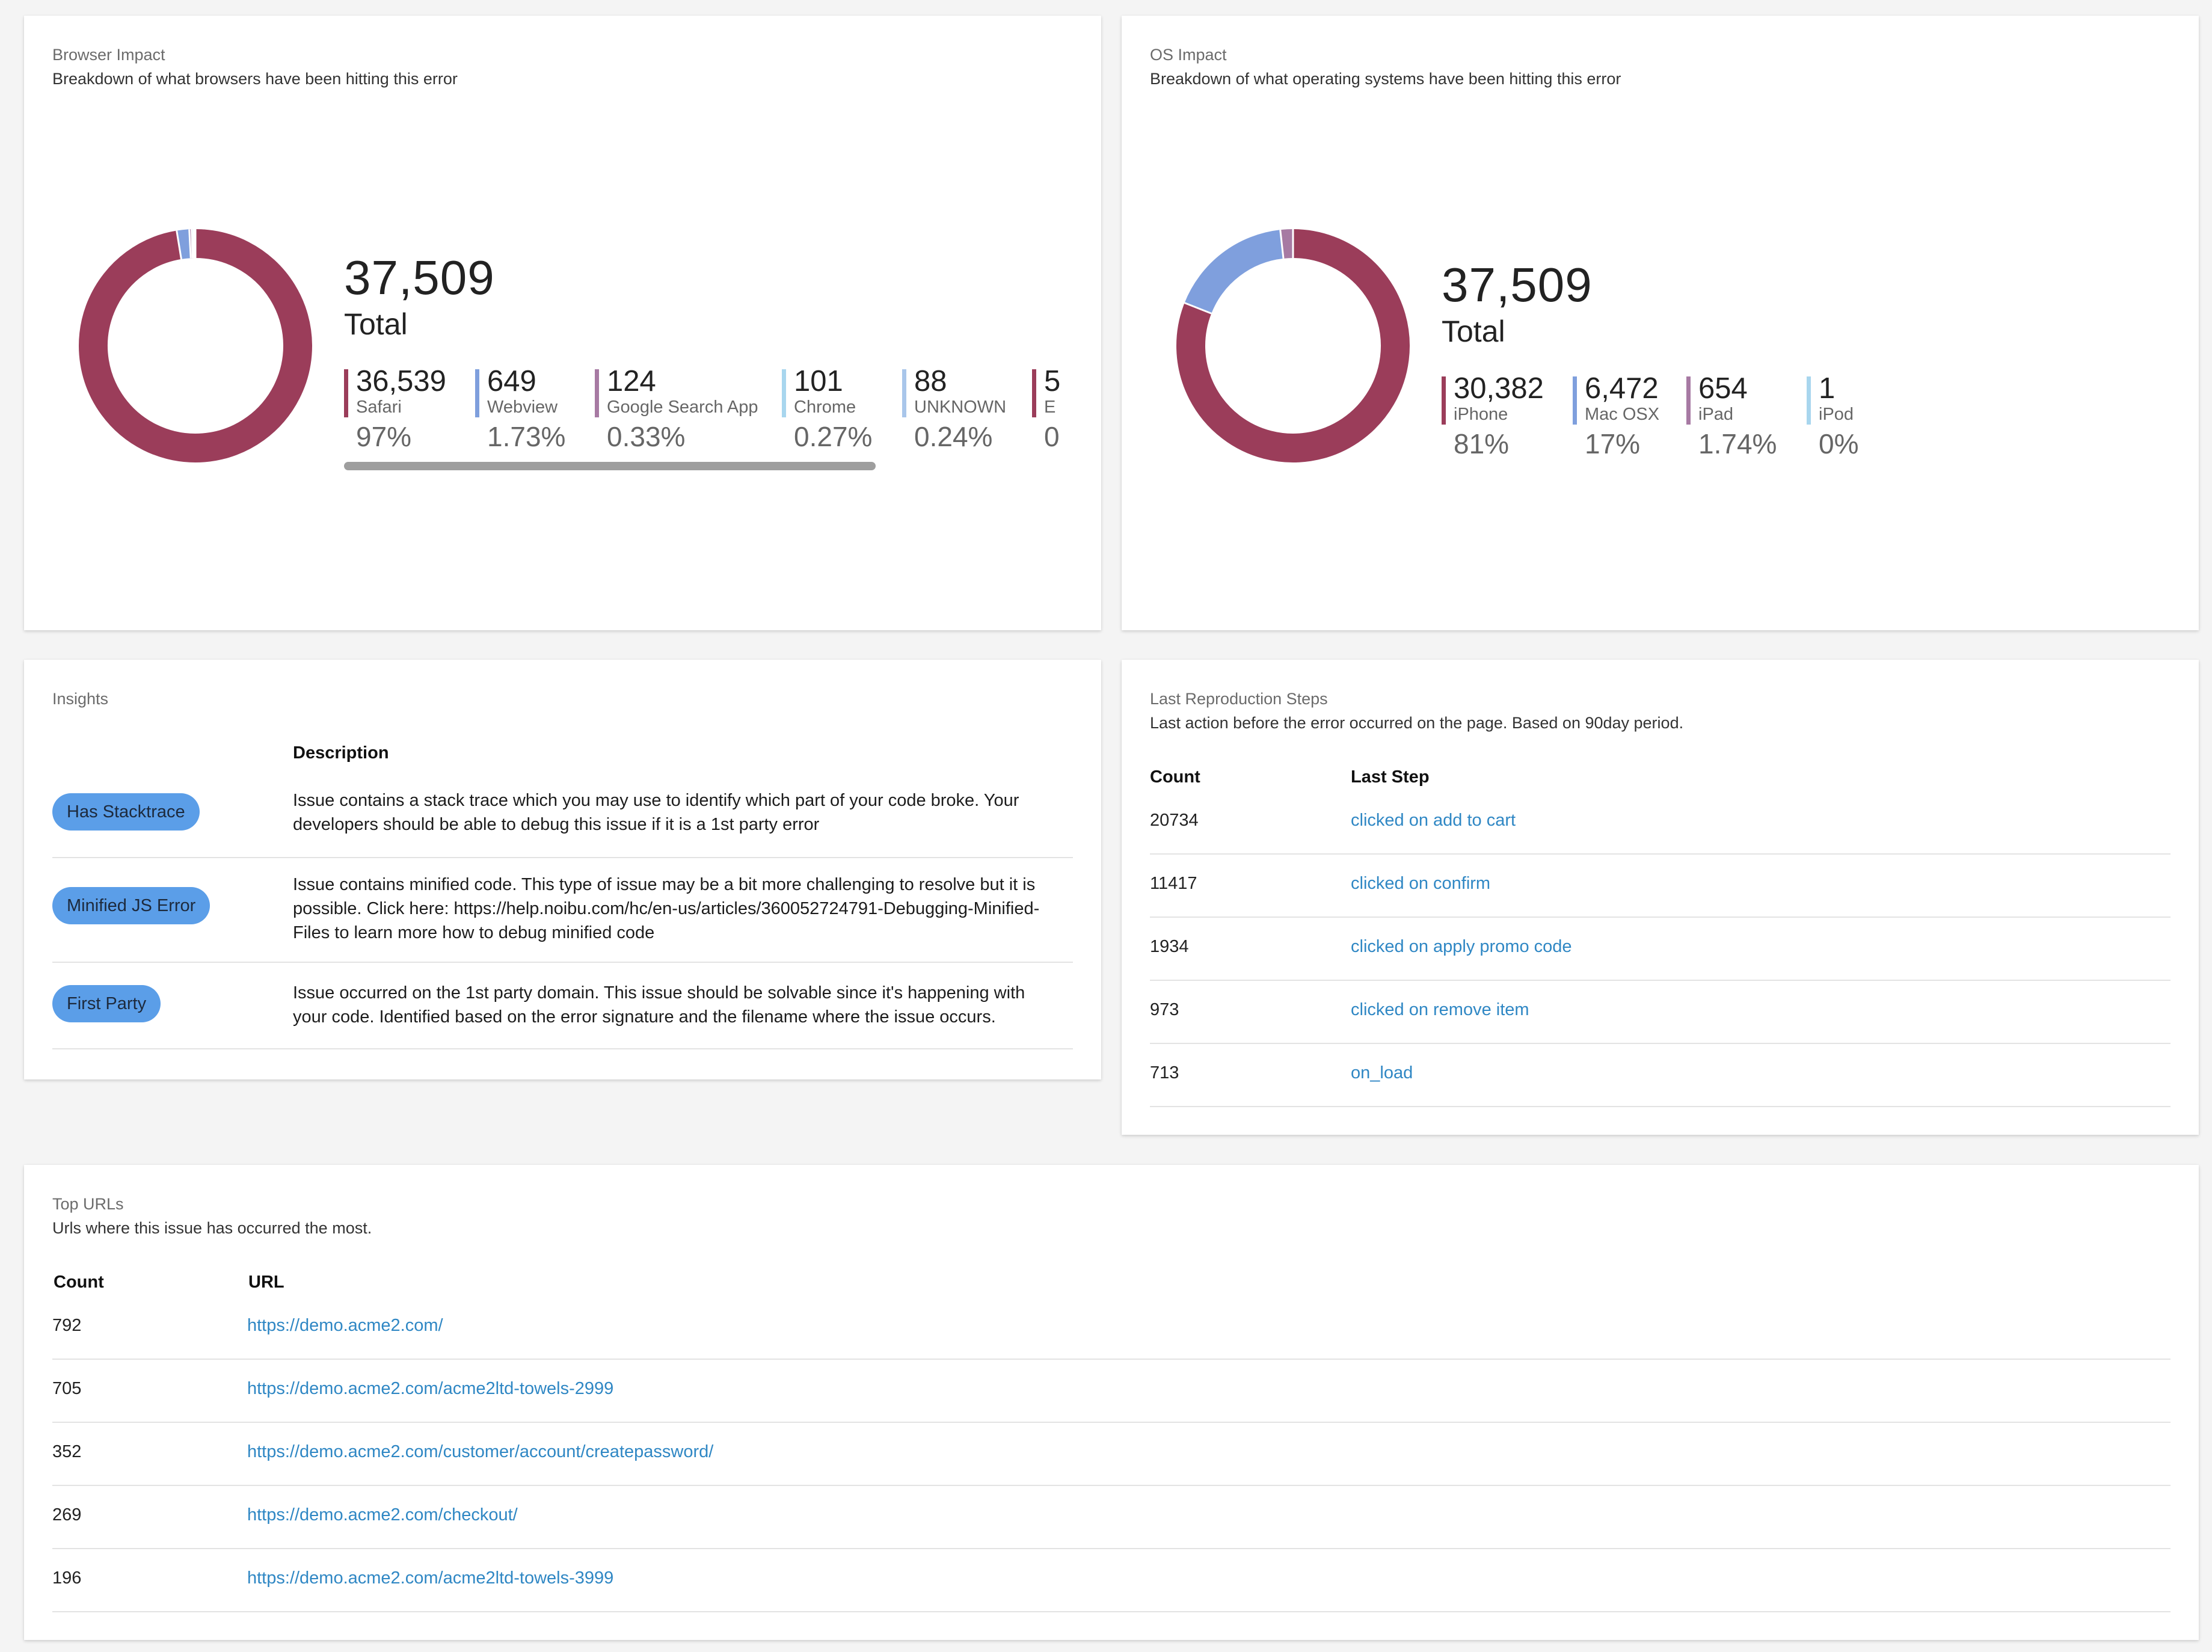 Image resolution: width=2212 pixels, height=1652 pixels. What do you see at coordinates (88, 1204) in the screenshot?
I see `card-title: Top URLs` at bounding box center [88, 1204].